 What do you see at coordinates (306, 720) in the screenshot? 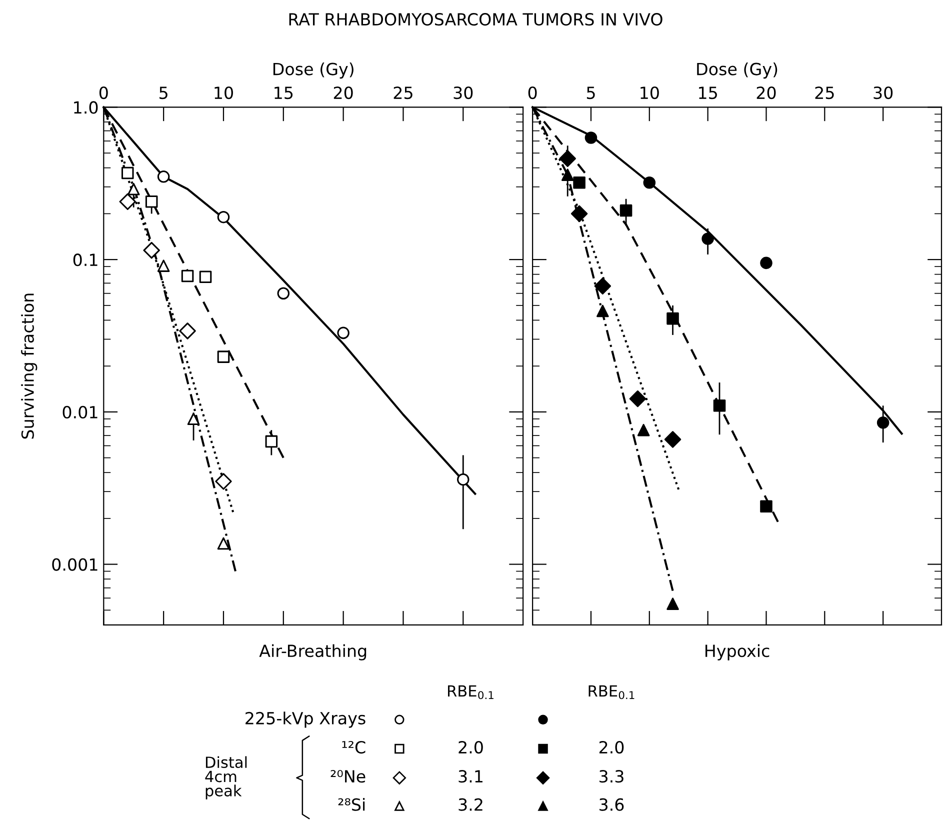
I see `legend-label: 225-kVp Xrays` at bounding box center [306, 720].